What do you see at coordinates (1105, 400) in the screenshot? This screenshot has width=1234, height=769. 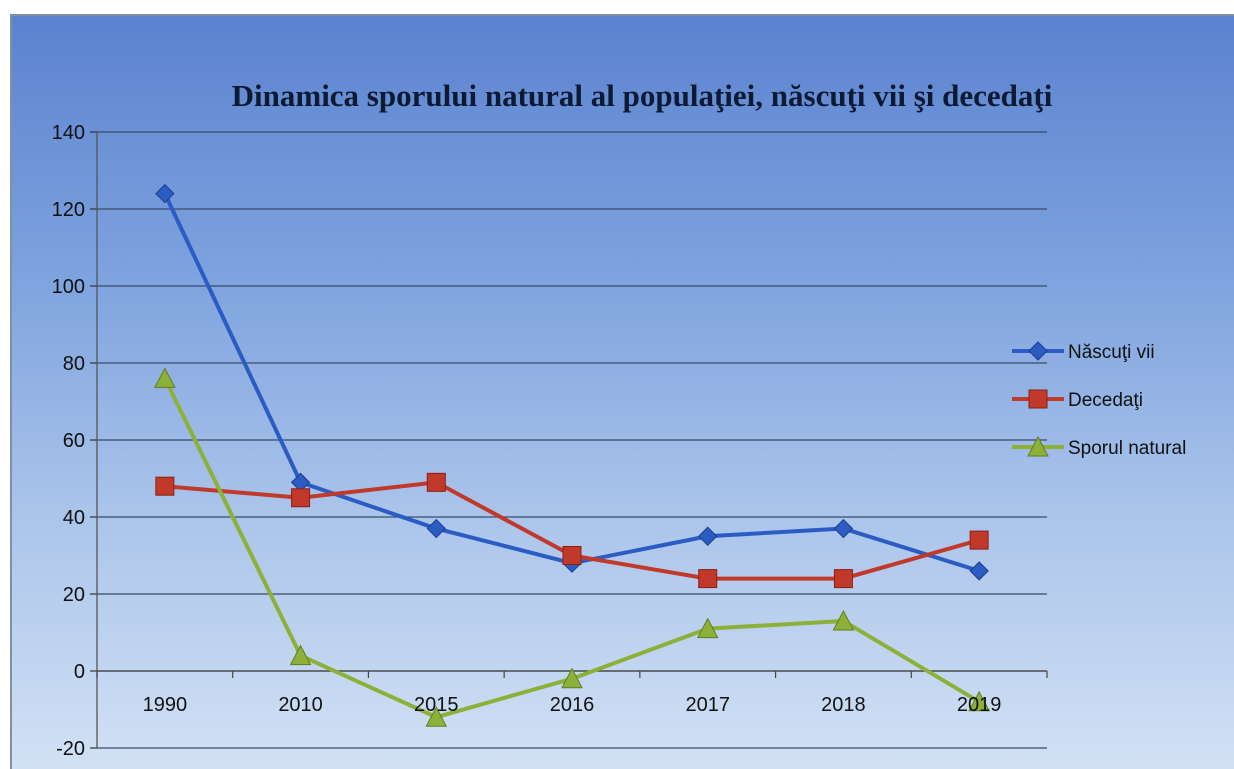 I see `legend-label-decedati: Decedaţi` at bounding box center [1105, 400].